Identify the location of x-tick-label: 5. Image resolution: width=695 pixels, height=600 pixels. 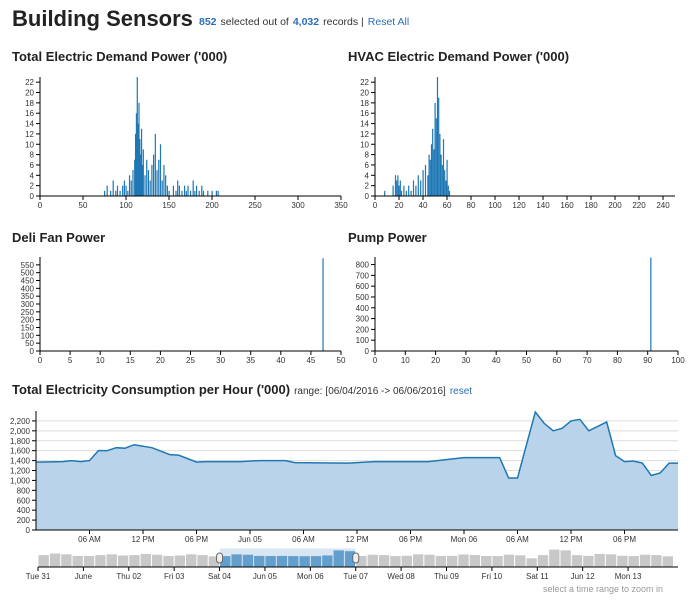
(70, 360).